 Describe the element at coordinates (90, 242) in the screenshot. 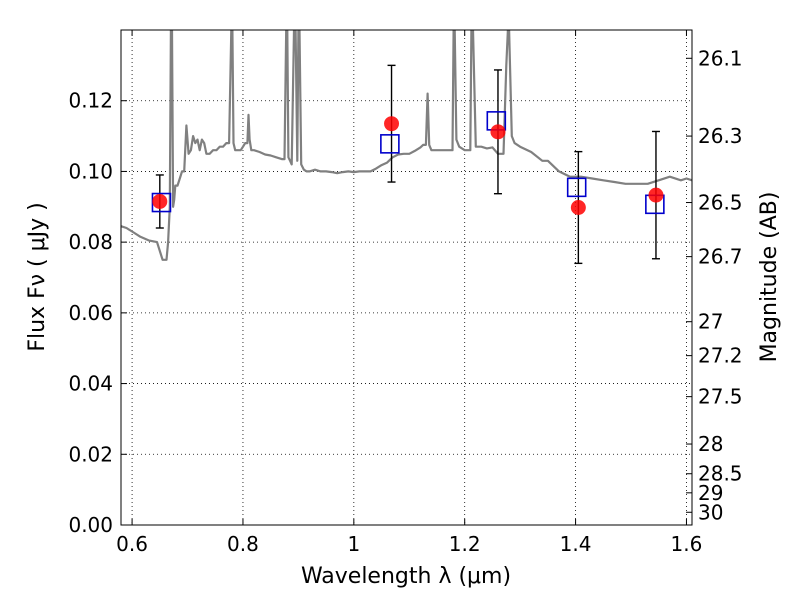

I see `y-tick-label: 0.08` at that location.